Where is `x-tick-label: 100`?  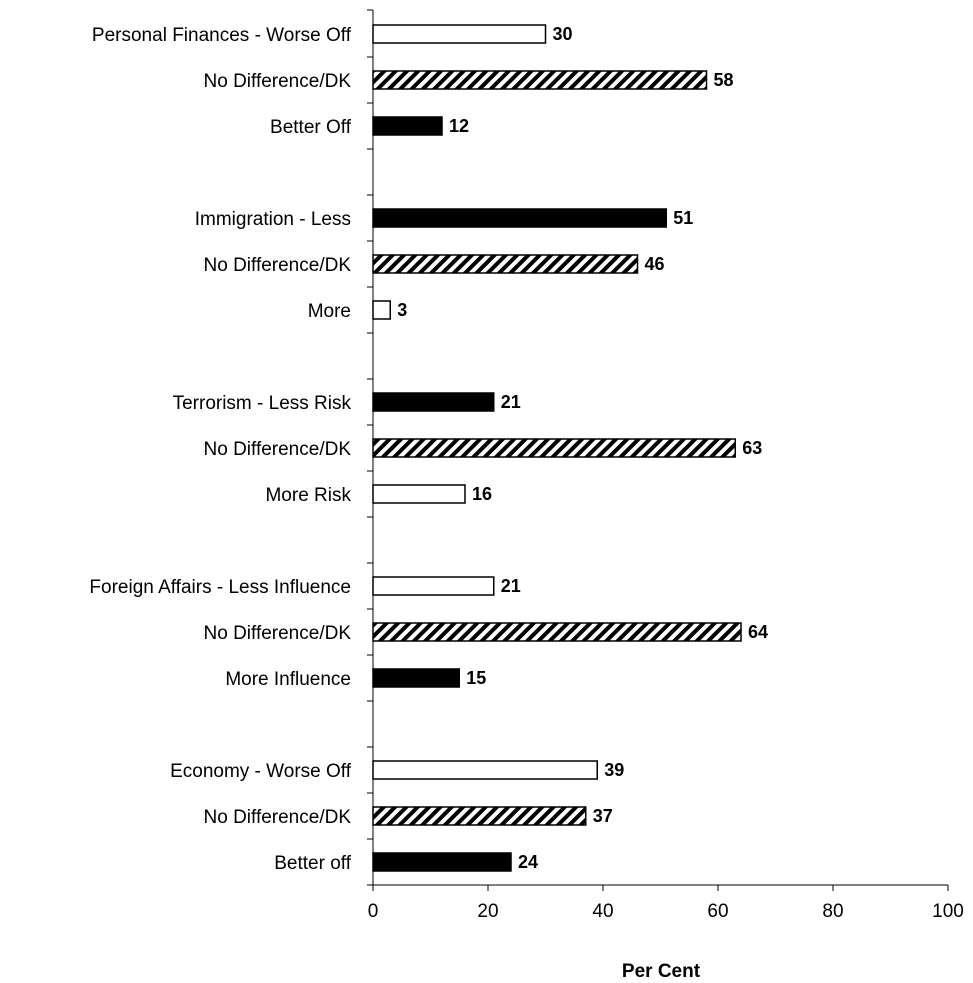
x-tick-label: 100 is located at coordinates (948, 911).